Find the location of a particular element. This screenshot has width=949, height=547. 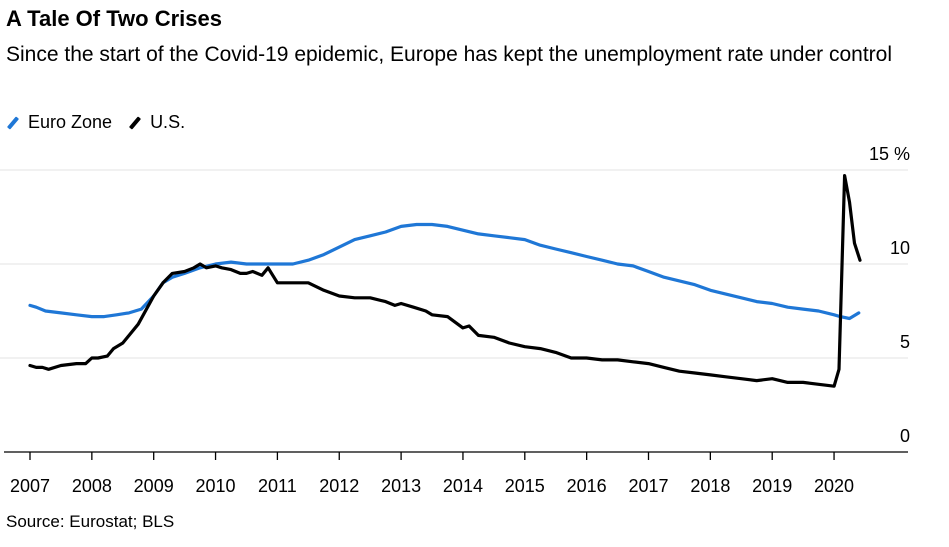

legend-label-euro-zone: Euro Zone is located at coordinates (70, 122).